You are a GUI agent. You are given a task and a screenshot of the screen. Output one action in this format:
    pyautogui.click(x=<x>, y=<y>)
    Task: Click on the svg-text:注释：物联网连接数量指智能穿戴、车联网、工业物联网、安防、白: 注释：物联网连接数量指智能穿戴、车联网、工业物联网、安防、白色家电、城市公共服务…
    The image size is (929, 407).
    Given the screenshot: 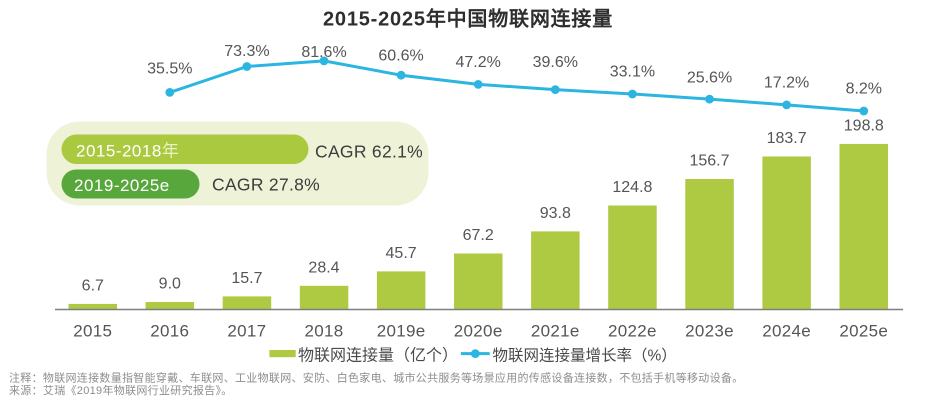 What is the action you would take?
    pyautogui.click(x=376, y=378)
    